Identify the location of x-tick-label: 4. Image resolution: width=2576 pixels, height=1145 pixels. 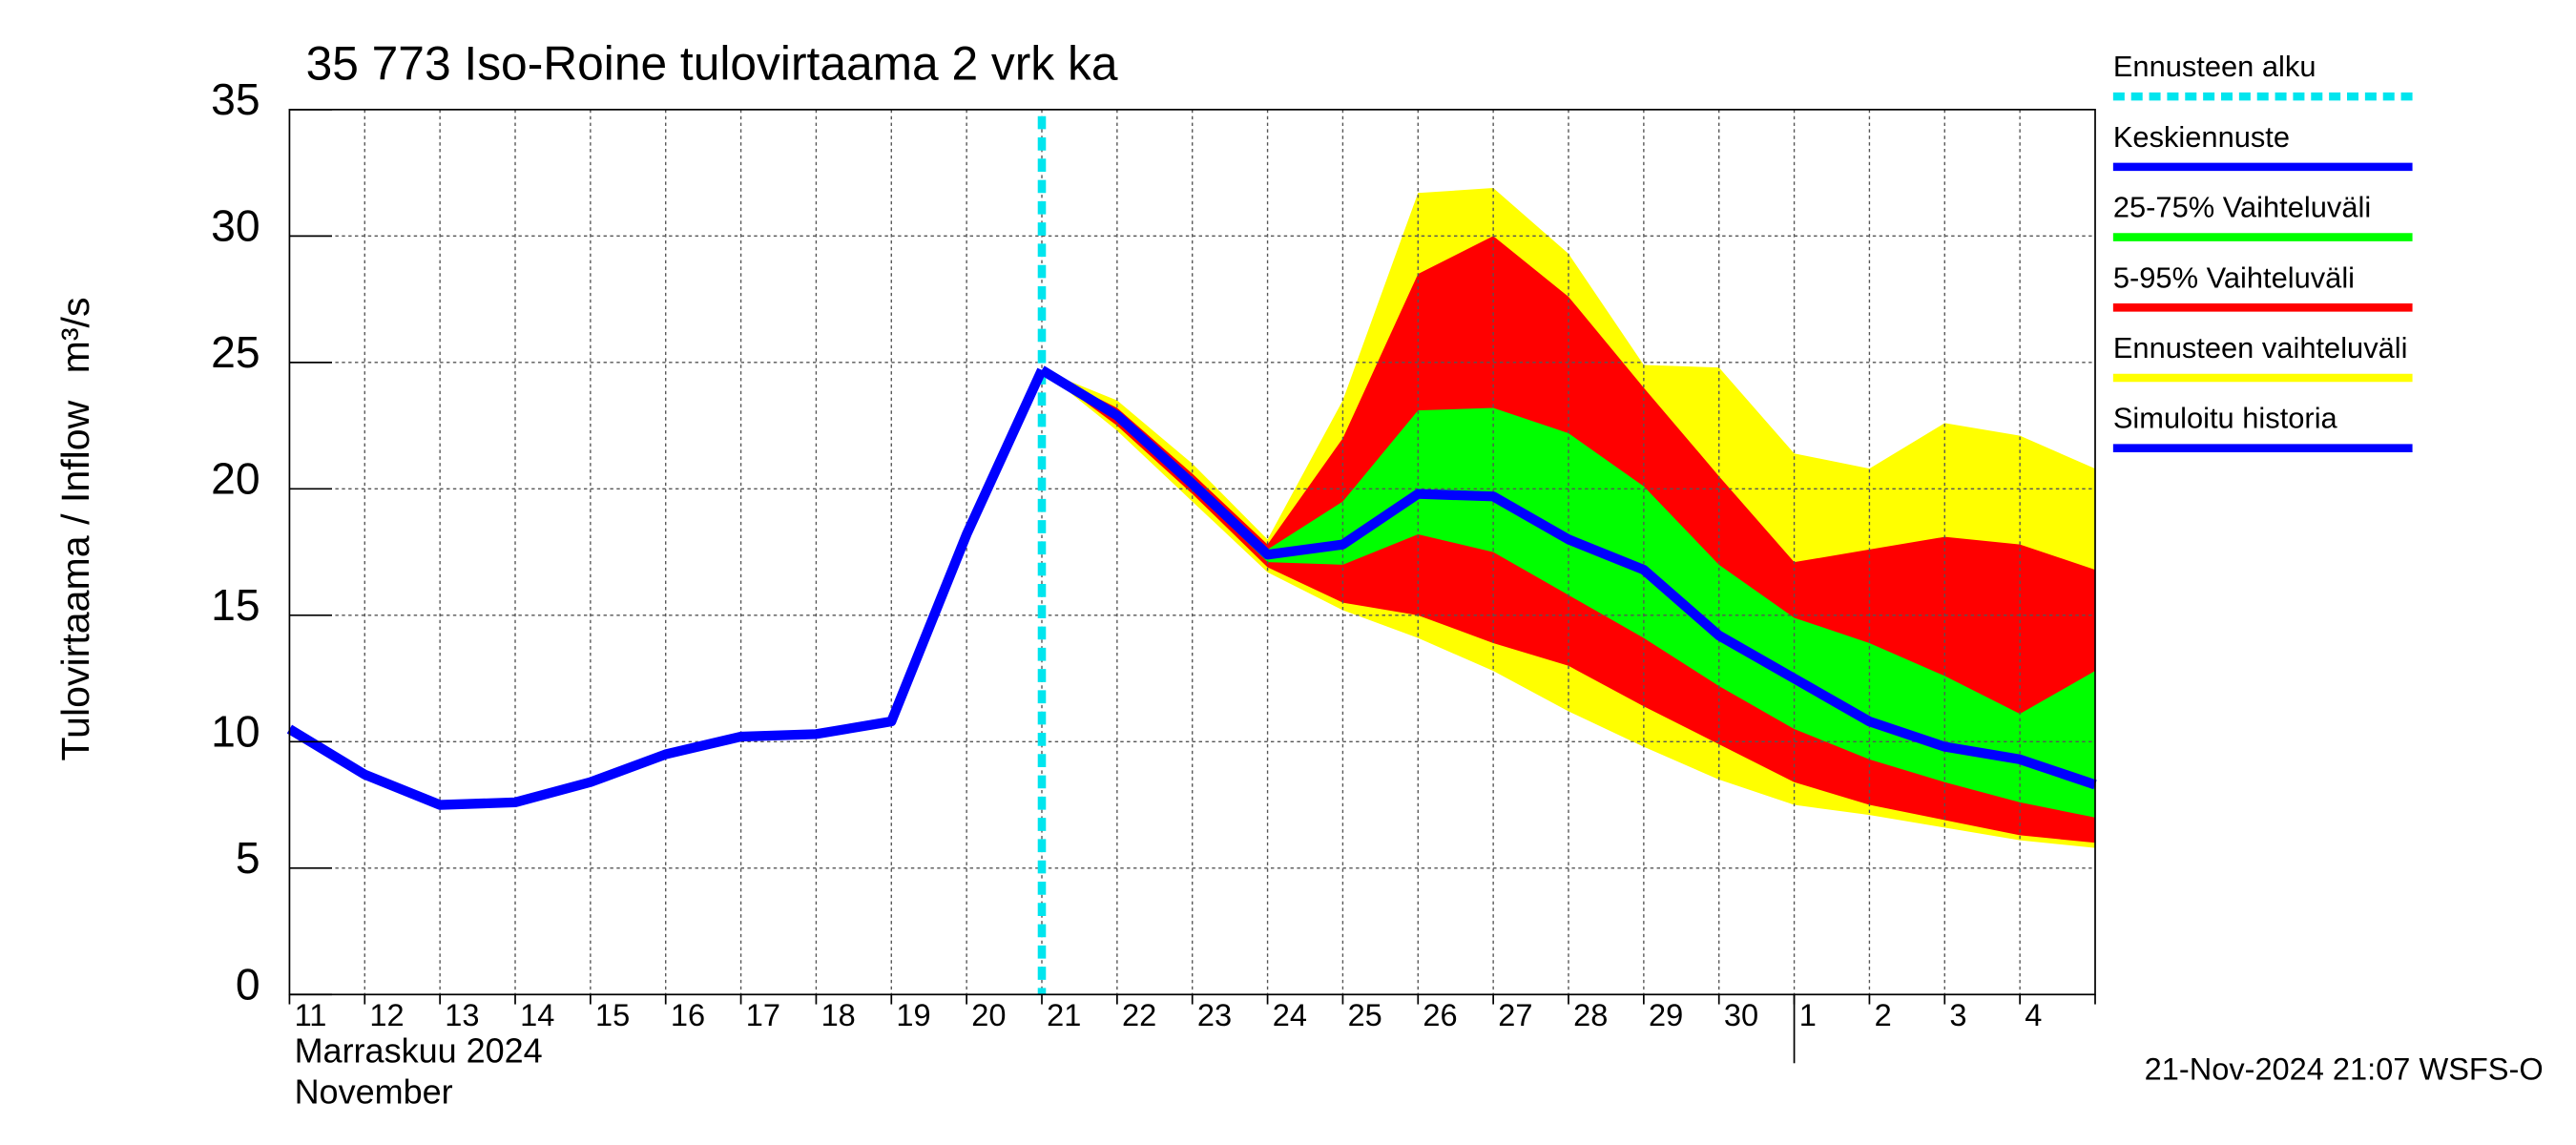
(2033, 1015).